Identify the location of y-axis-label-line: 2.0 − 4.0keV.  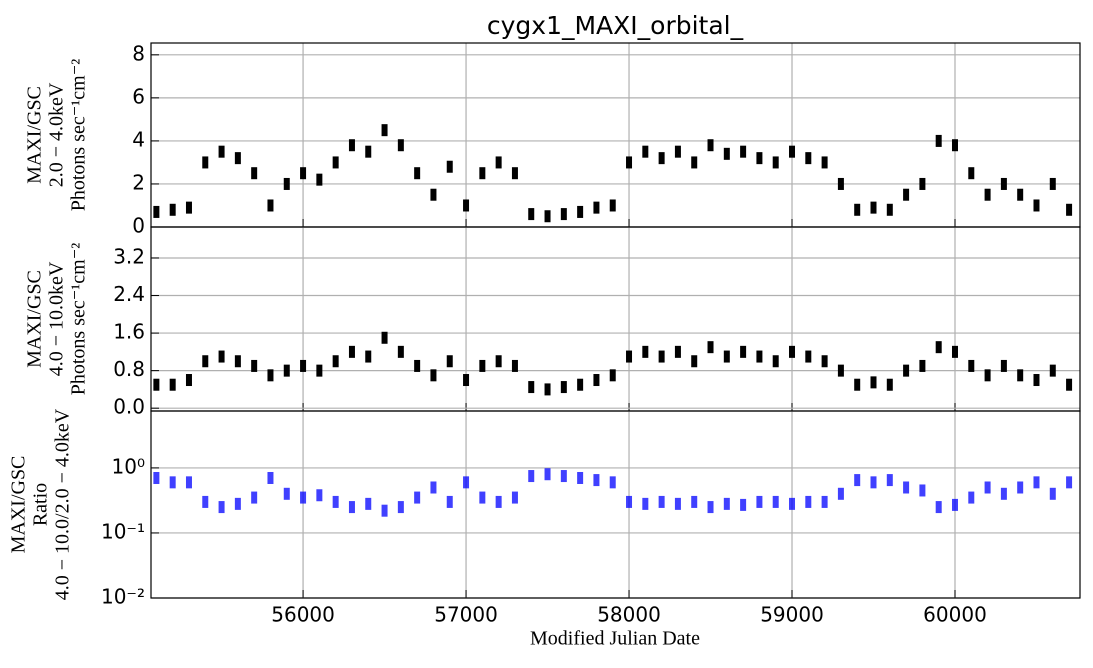
(57, 134).